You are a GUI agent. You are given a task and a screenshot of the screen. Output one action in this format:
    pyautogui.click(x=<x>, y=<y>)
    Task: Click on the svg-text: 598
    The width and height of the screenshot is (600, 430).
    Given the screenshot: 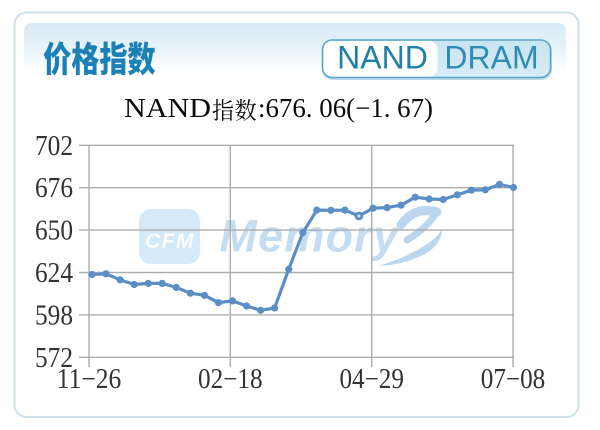 What is the action you would take?
    pyautogui.click(x=54, y=315)
    